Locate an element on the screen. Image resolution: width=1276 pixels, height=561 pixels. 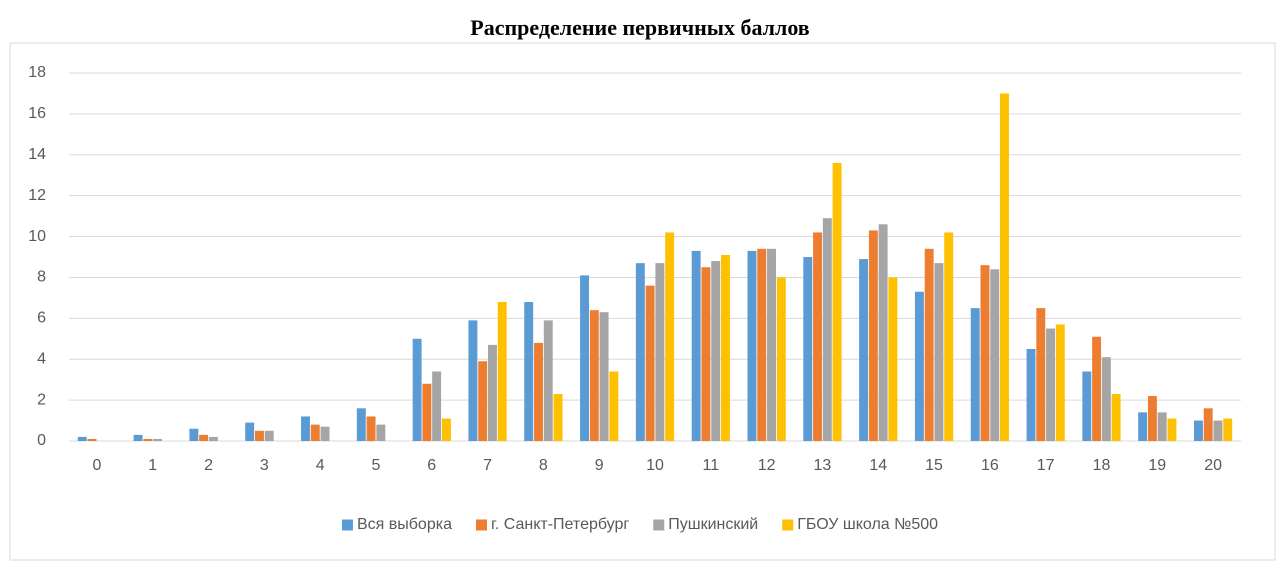
y-tick-label: 8 is located at coordinates (41, 277).